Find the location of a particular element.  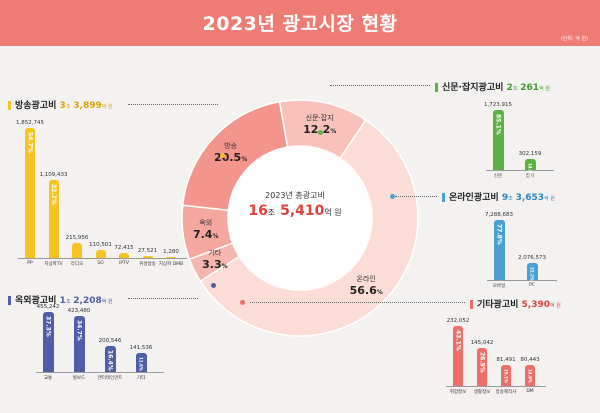

bar-PC is located at coordinates (532, 271).